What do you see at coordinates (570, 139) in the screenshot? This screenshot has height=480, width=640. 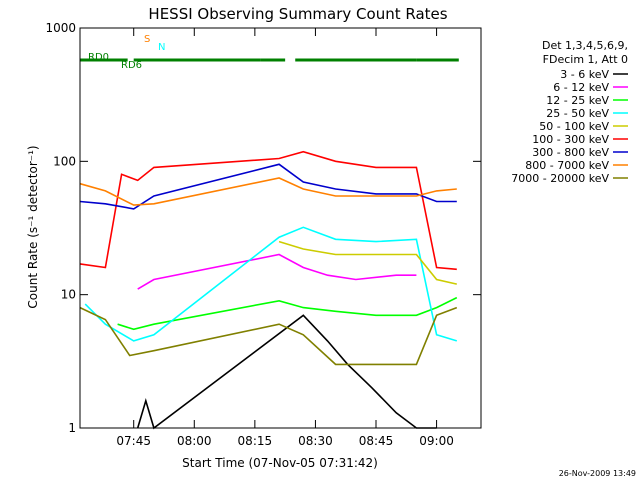 I see `legend-entry-label: 100 - 300 keV` at bounding box center [570, 139].